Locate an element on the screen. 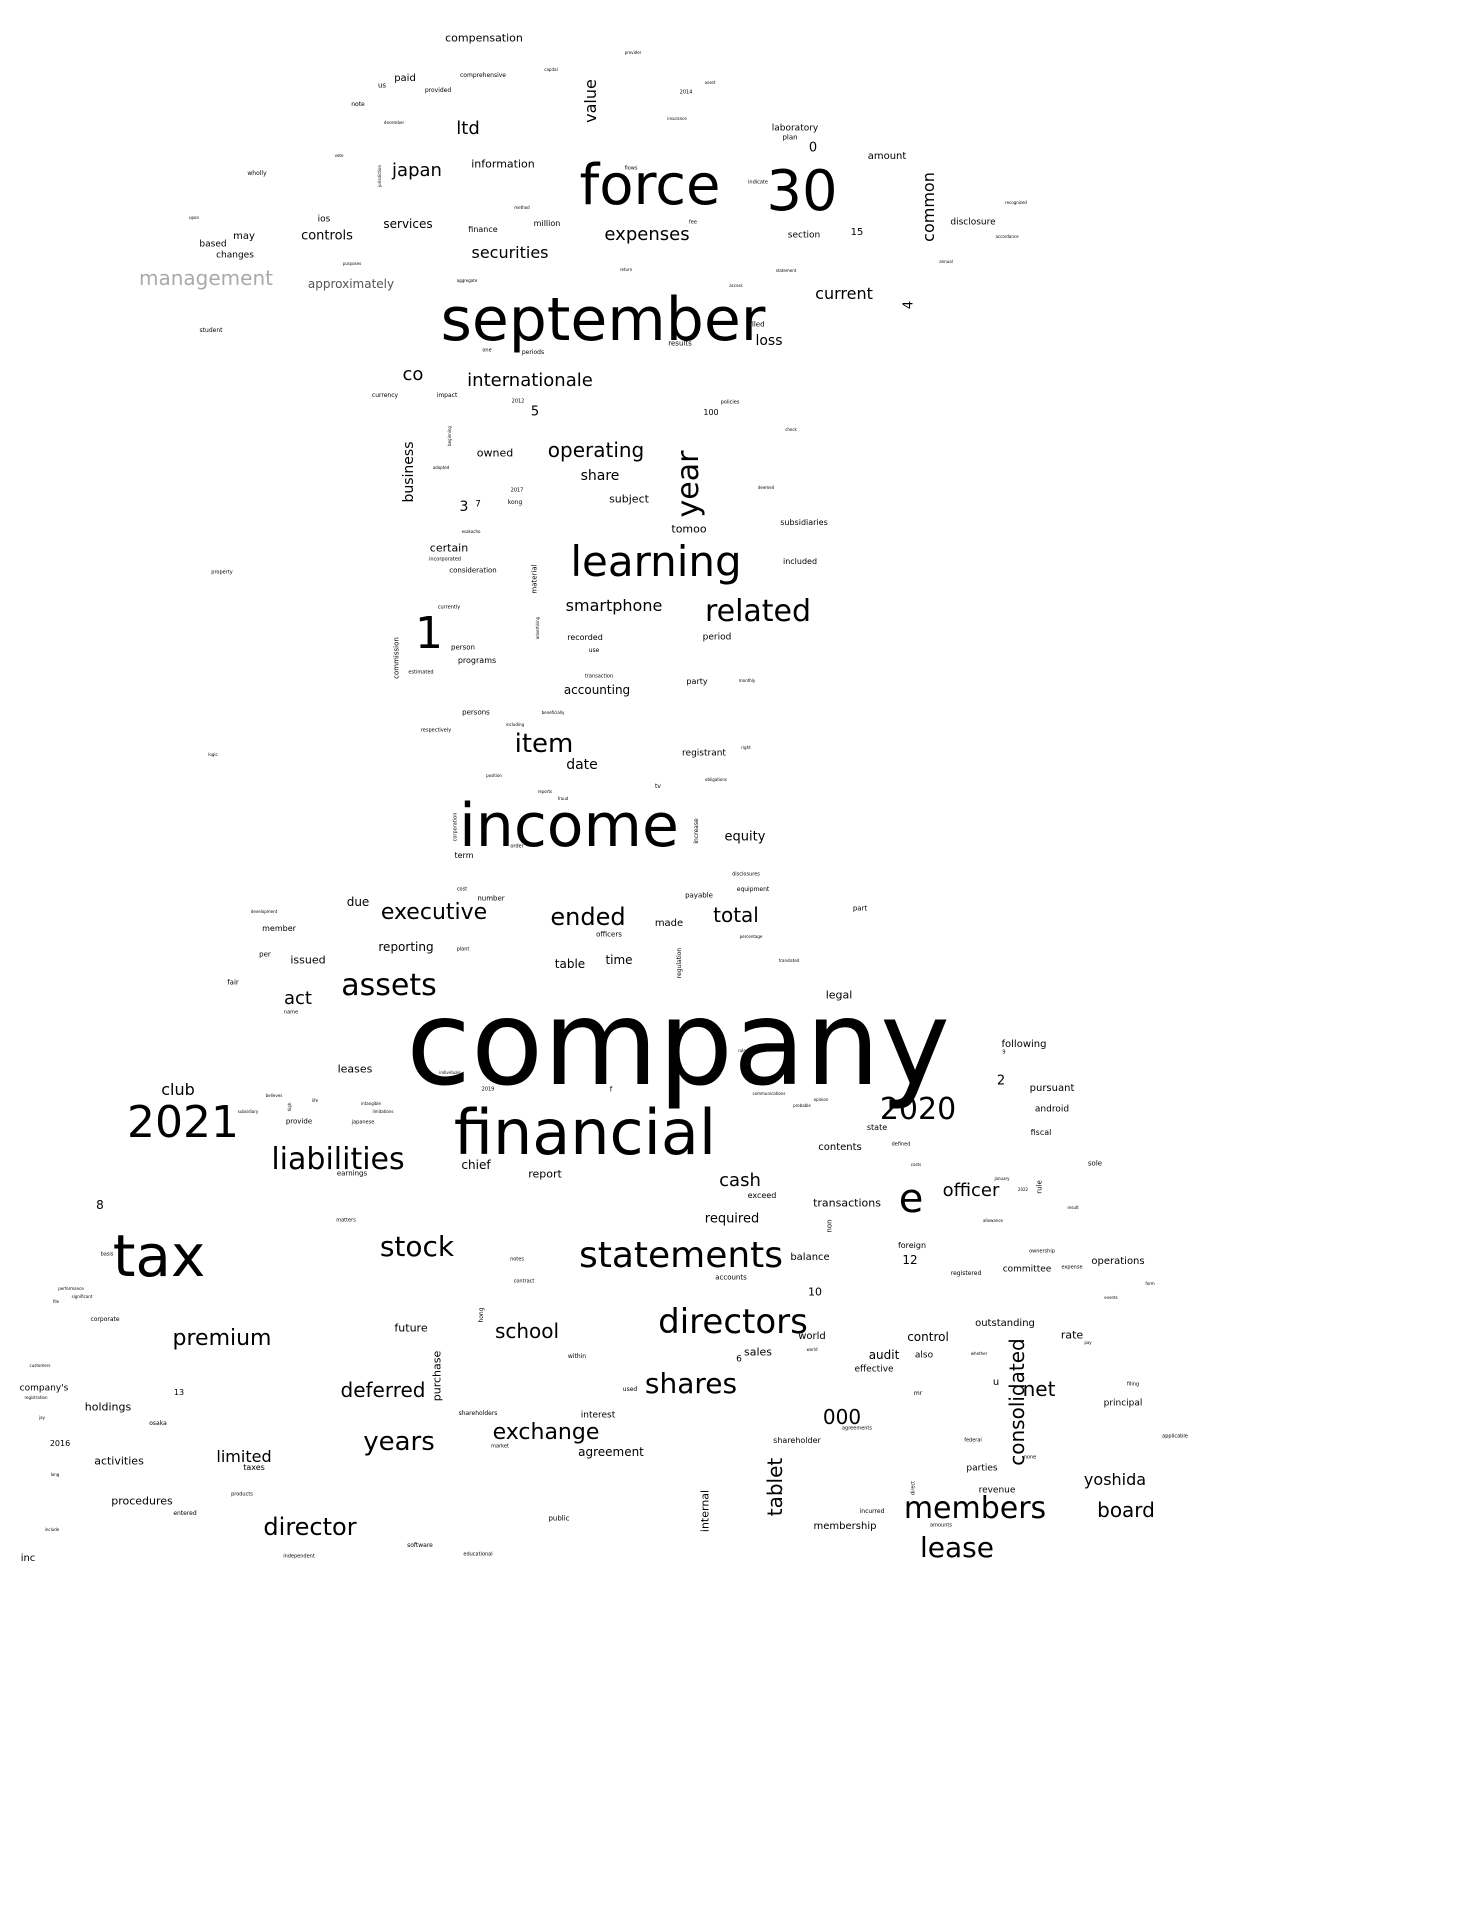 The image size is (1467, 1920). word-parties: parties is located at coordinates (982, 1468).